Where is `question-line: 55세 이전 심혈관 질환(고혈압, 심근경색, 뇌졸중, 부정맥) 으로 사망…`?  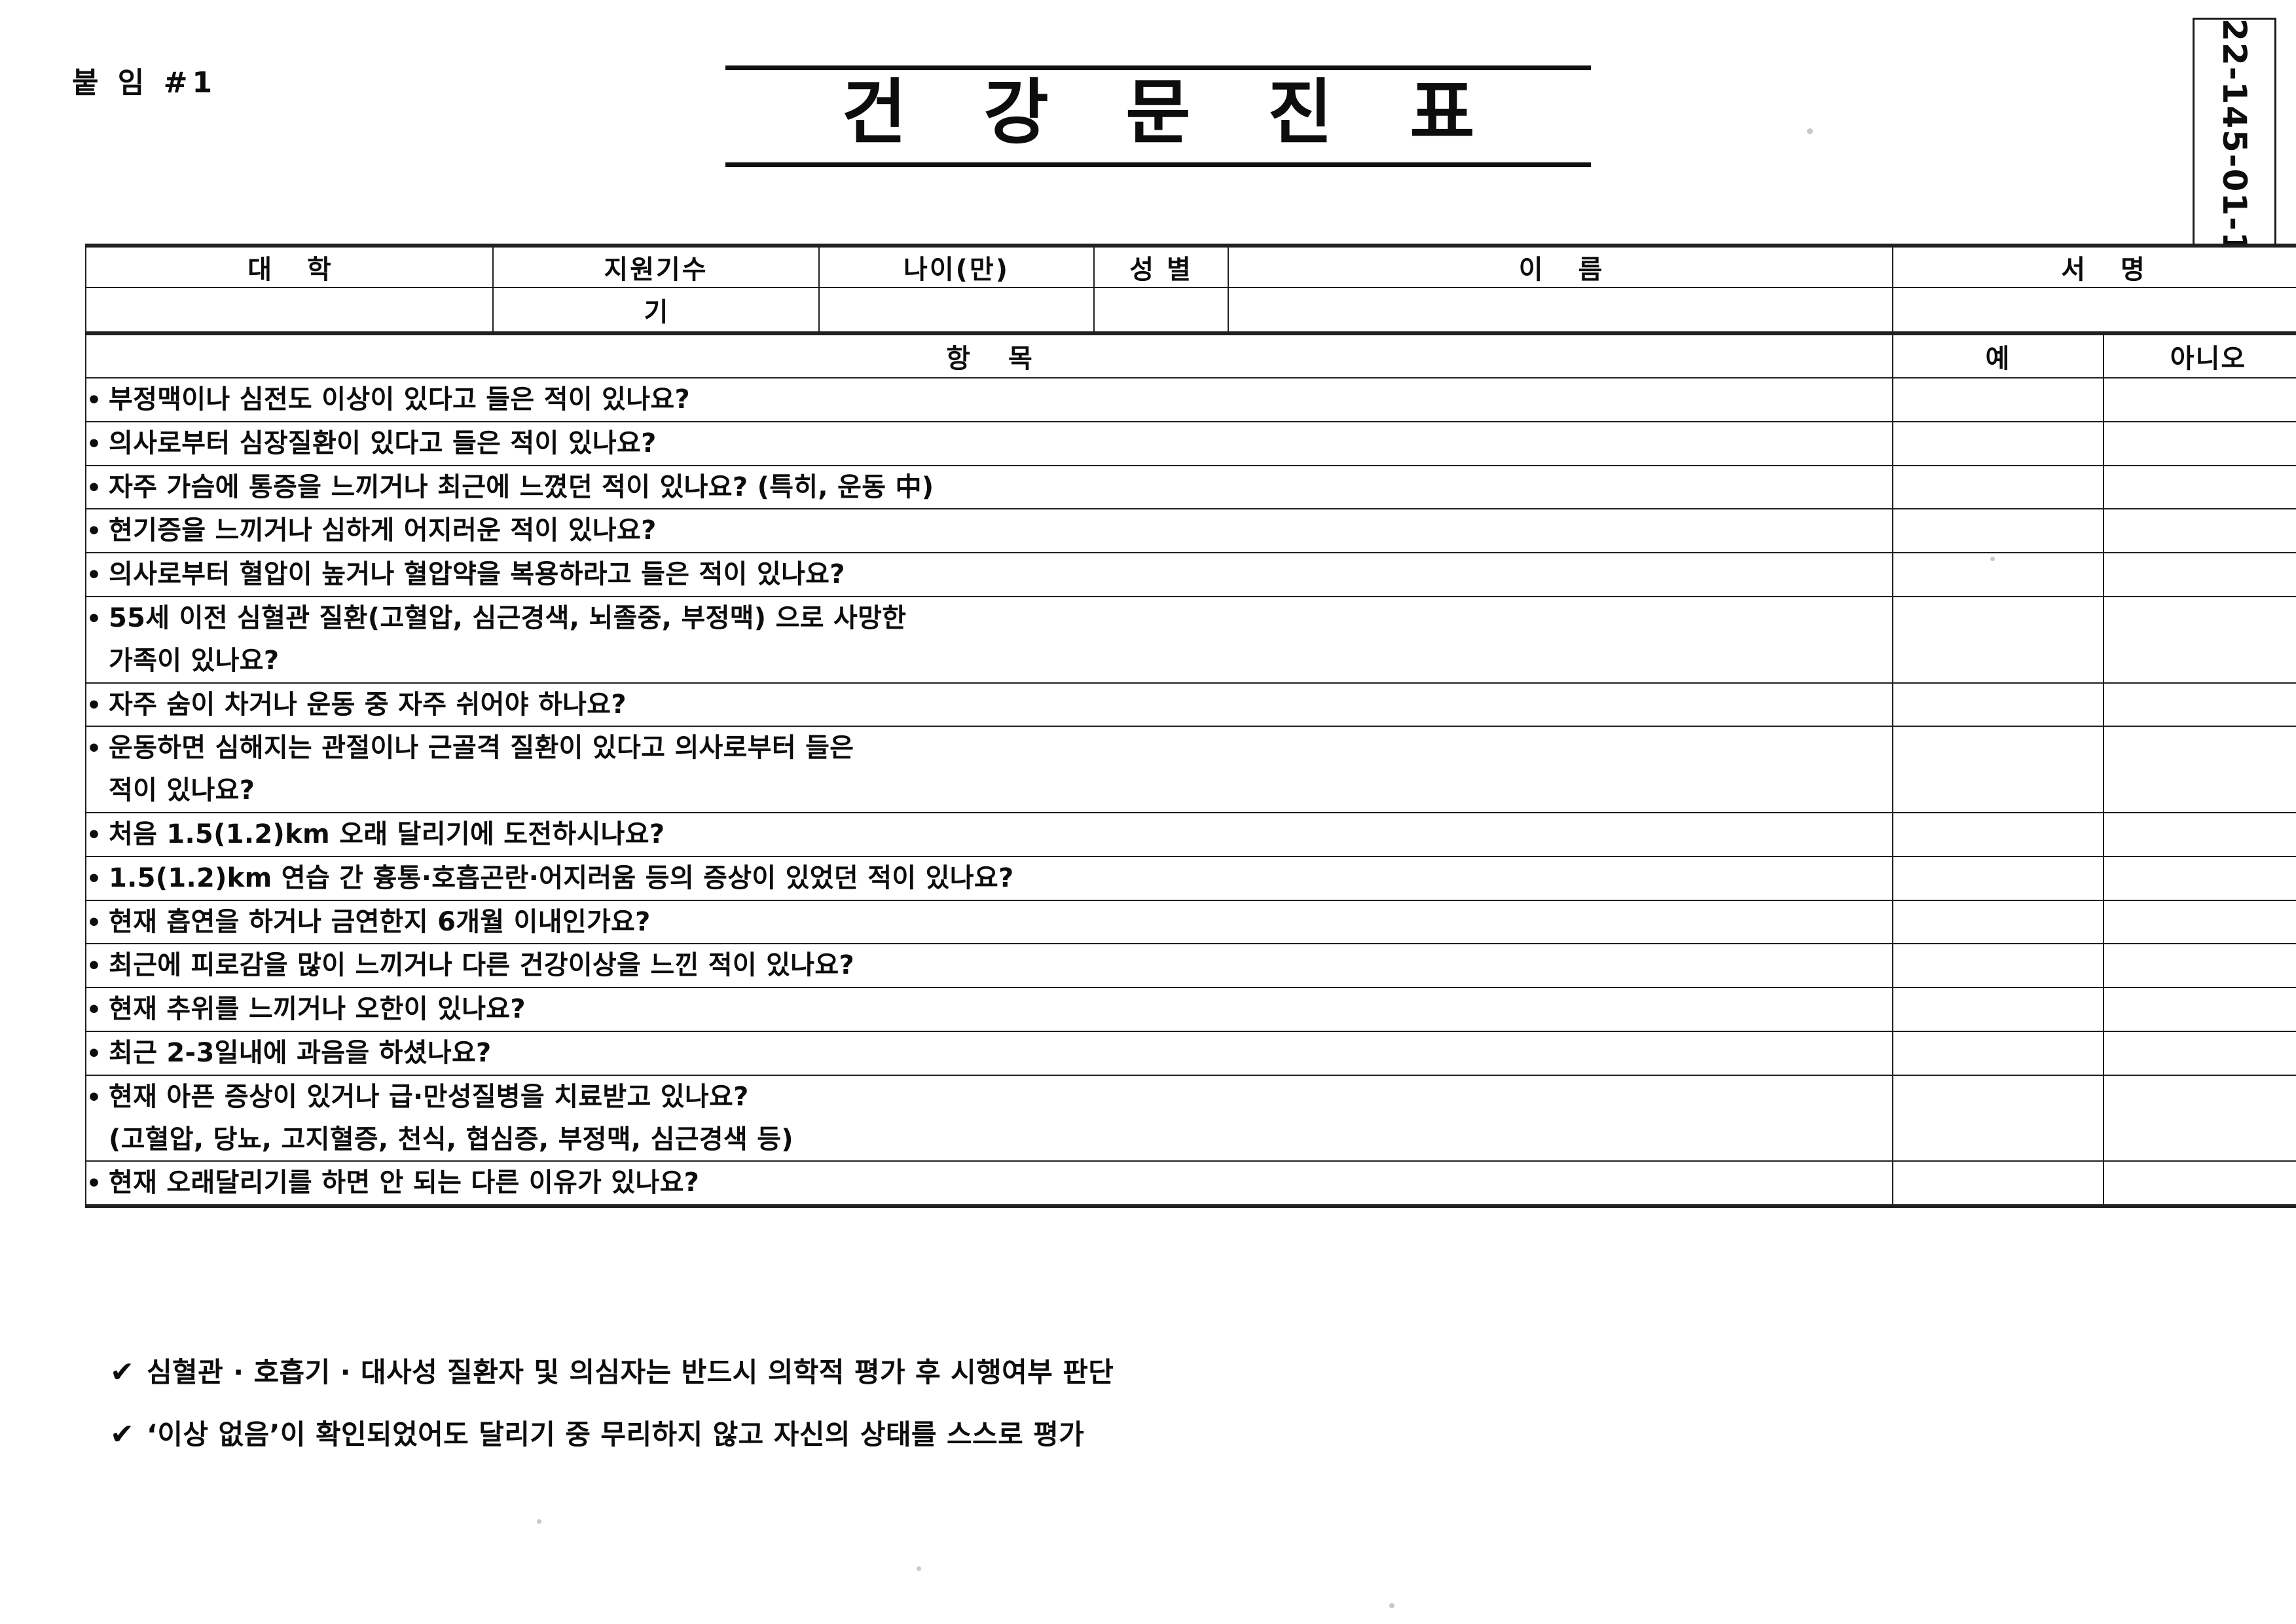
question-line: 55세 이전 심혈관 질환(고혈압, 심근경색, 뇌졸중, 부정맥) 으로 사망… is located at coordinates (989, 618).